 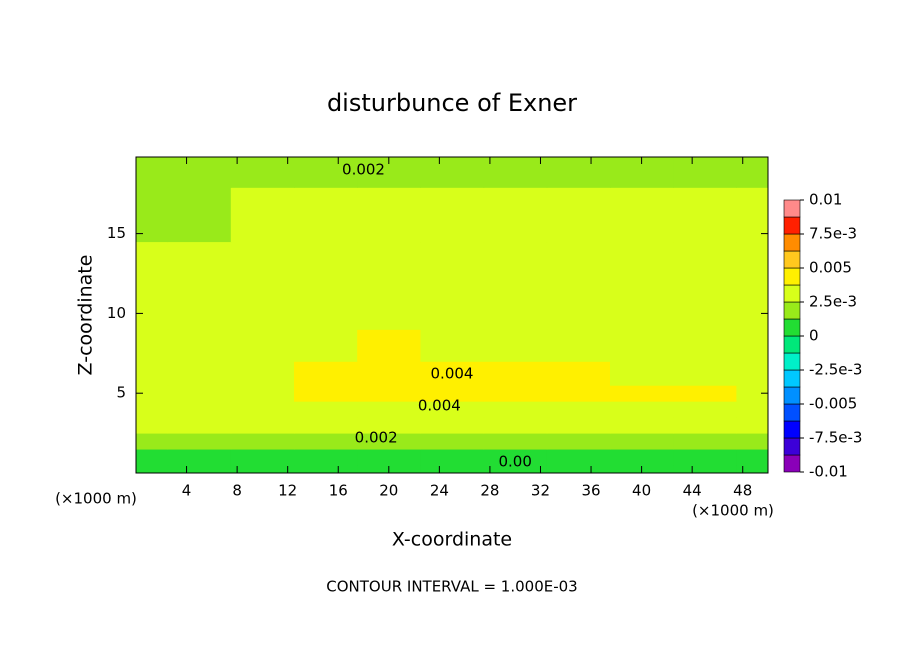 What do you see at coordinates (835, 370) in the screenshot?
I see `colorbar-tick-label: -2.5e-3` at bounding box center [835, 370].